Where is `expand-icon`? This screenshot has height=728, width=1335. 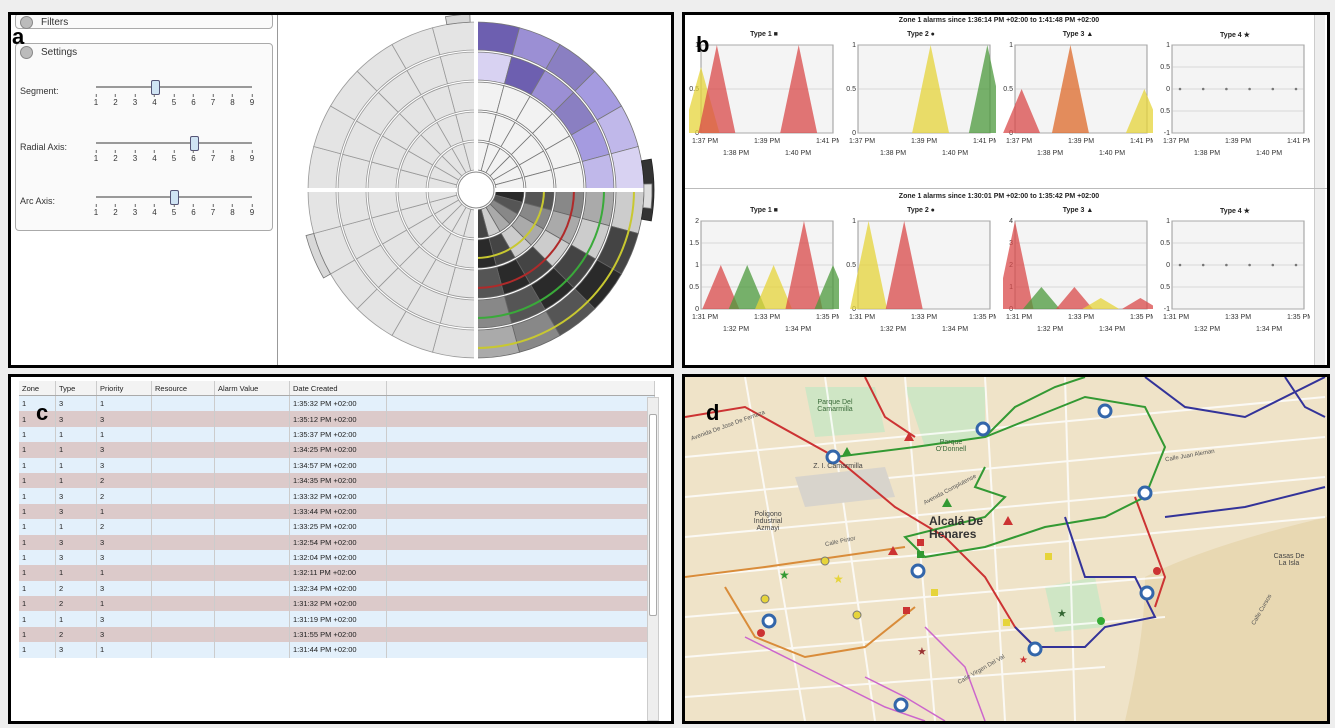 expand-icon is located at coordinates (26, 22).